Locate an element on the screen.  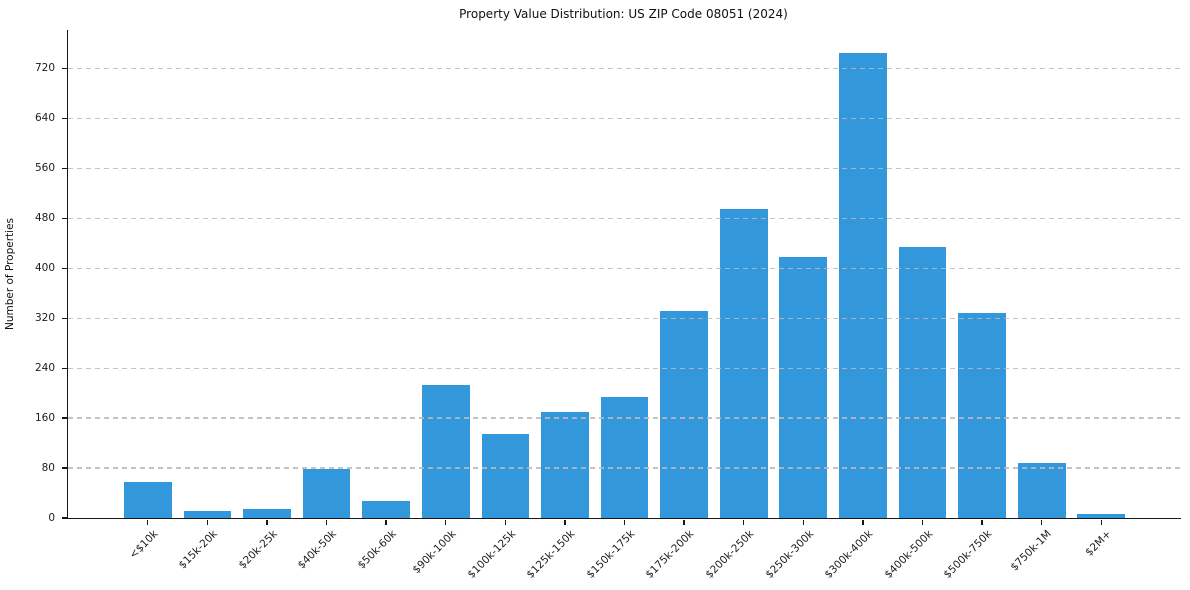
bar-slot: $300k-400k is located at coordinates (858, 305).